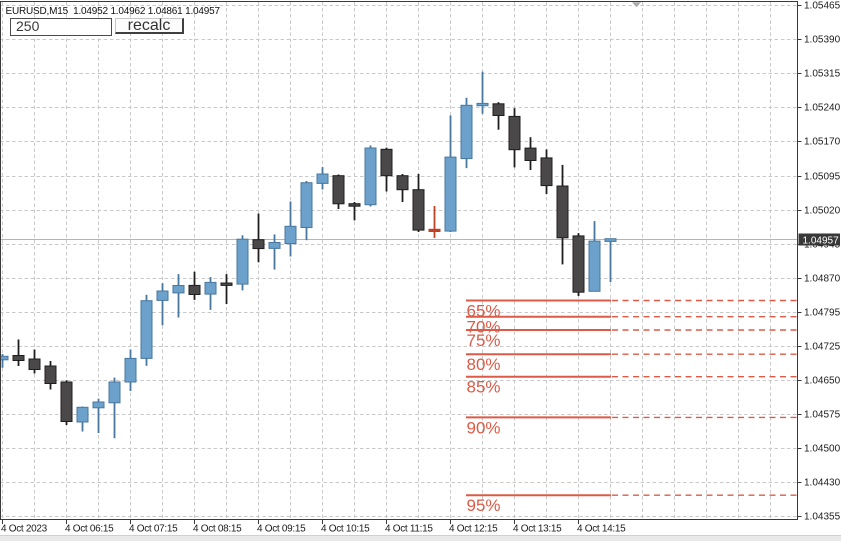  I want to click on svg-text: 1.05020, so click(822, 211).